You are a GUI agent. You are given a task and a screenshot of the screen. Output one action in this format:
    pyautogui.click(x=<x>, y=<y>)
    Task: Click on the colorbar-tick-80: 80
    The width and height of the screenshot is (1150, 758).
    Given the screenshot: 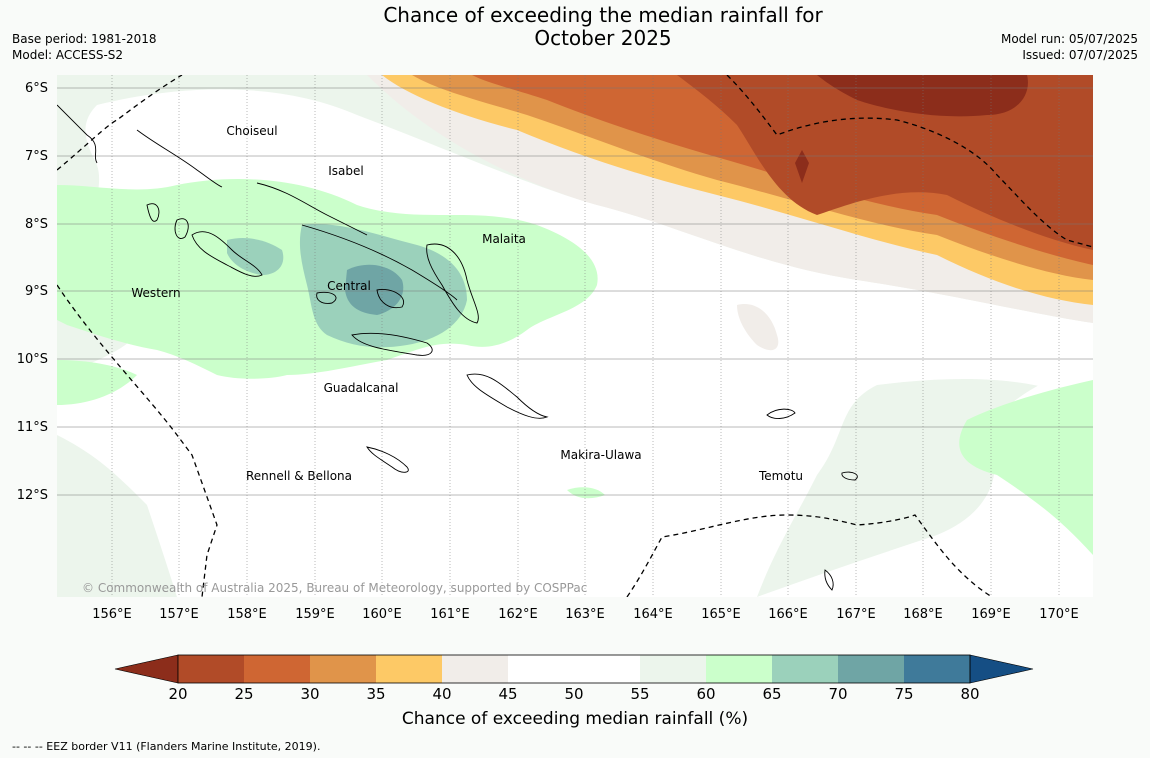 What is the action you would take?
    pyautogui.click(x=970, y=694)
    